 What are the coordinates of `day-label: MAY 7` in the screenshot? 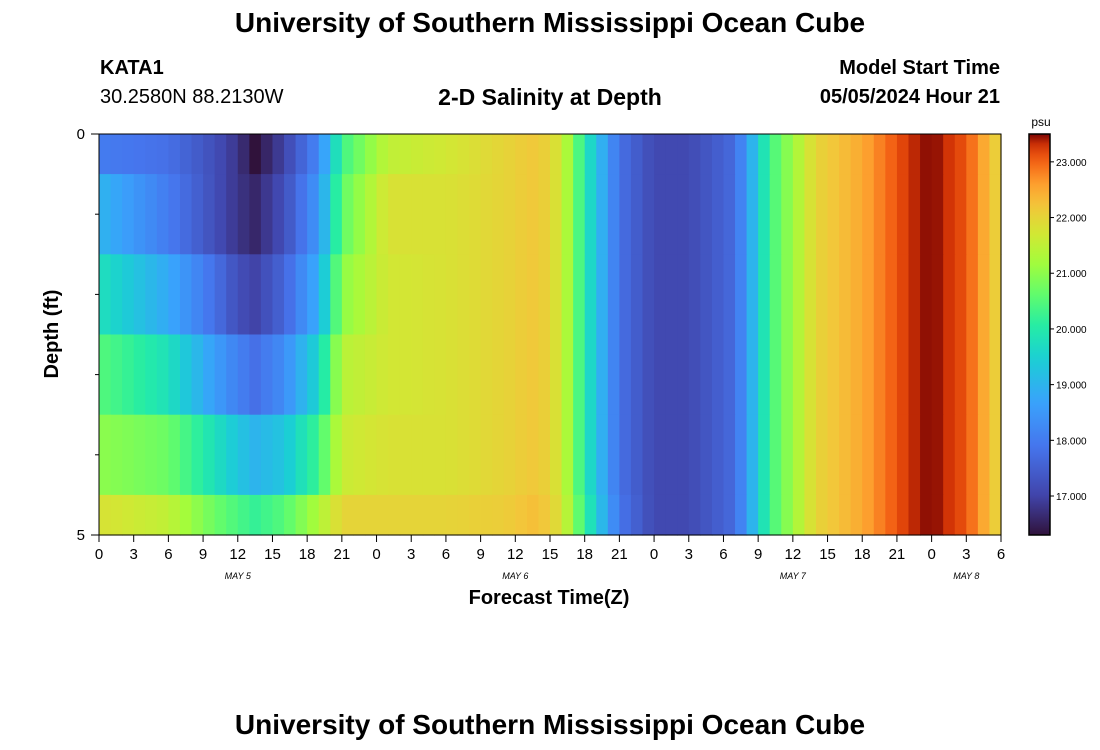 It's located at (793, 576).